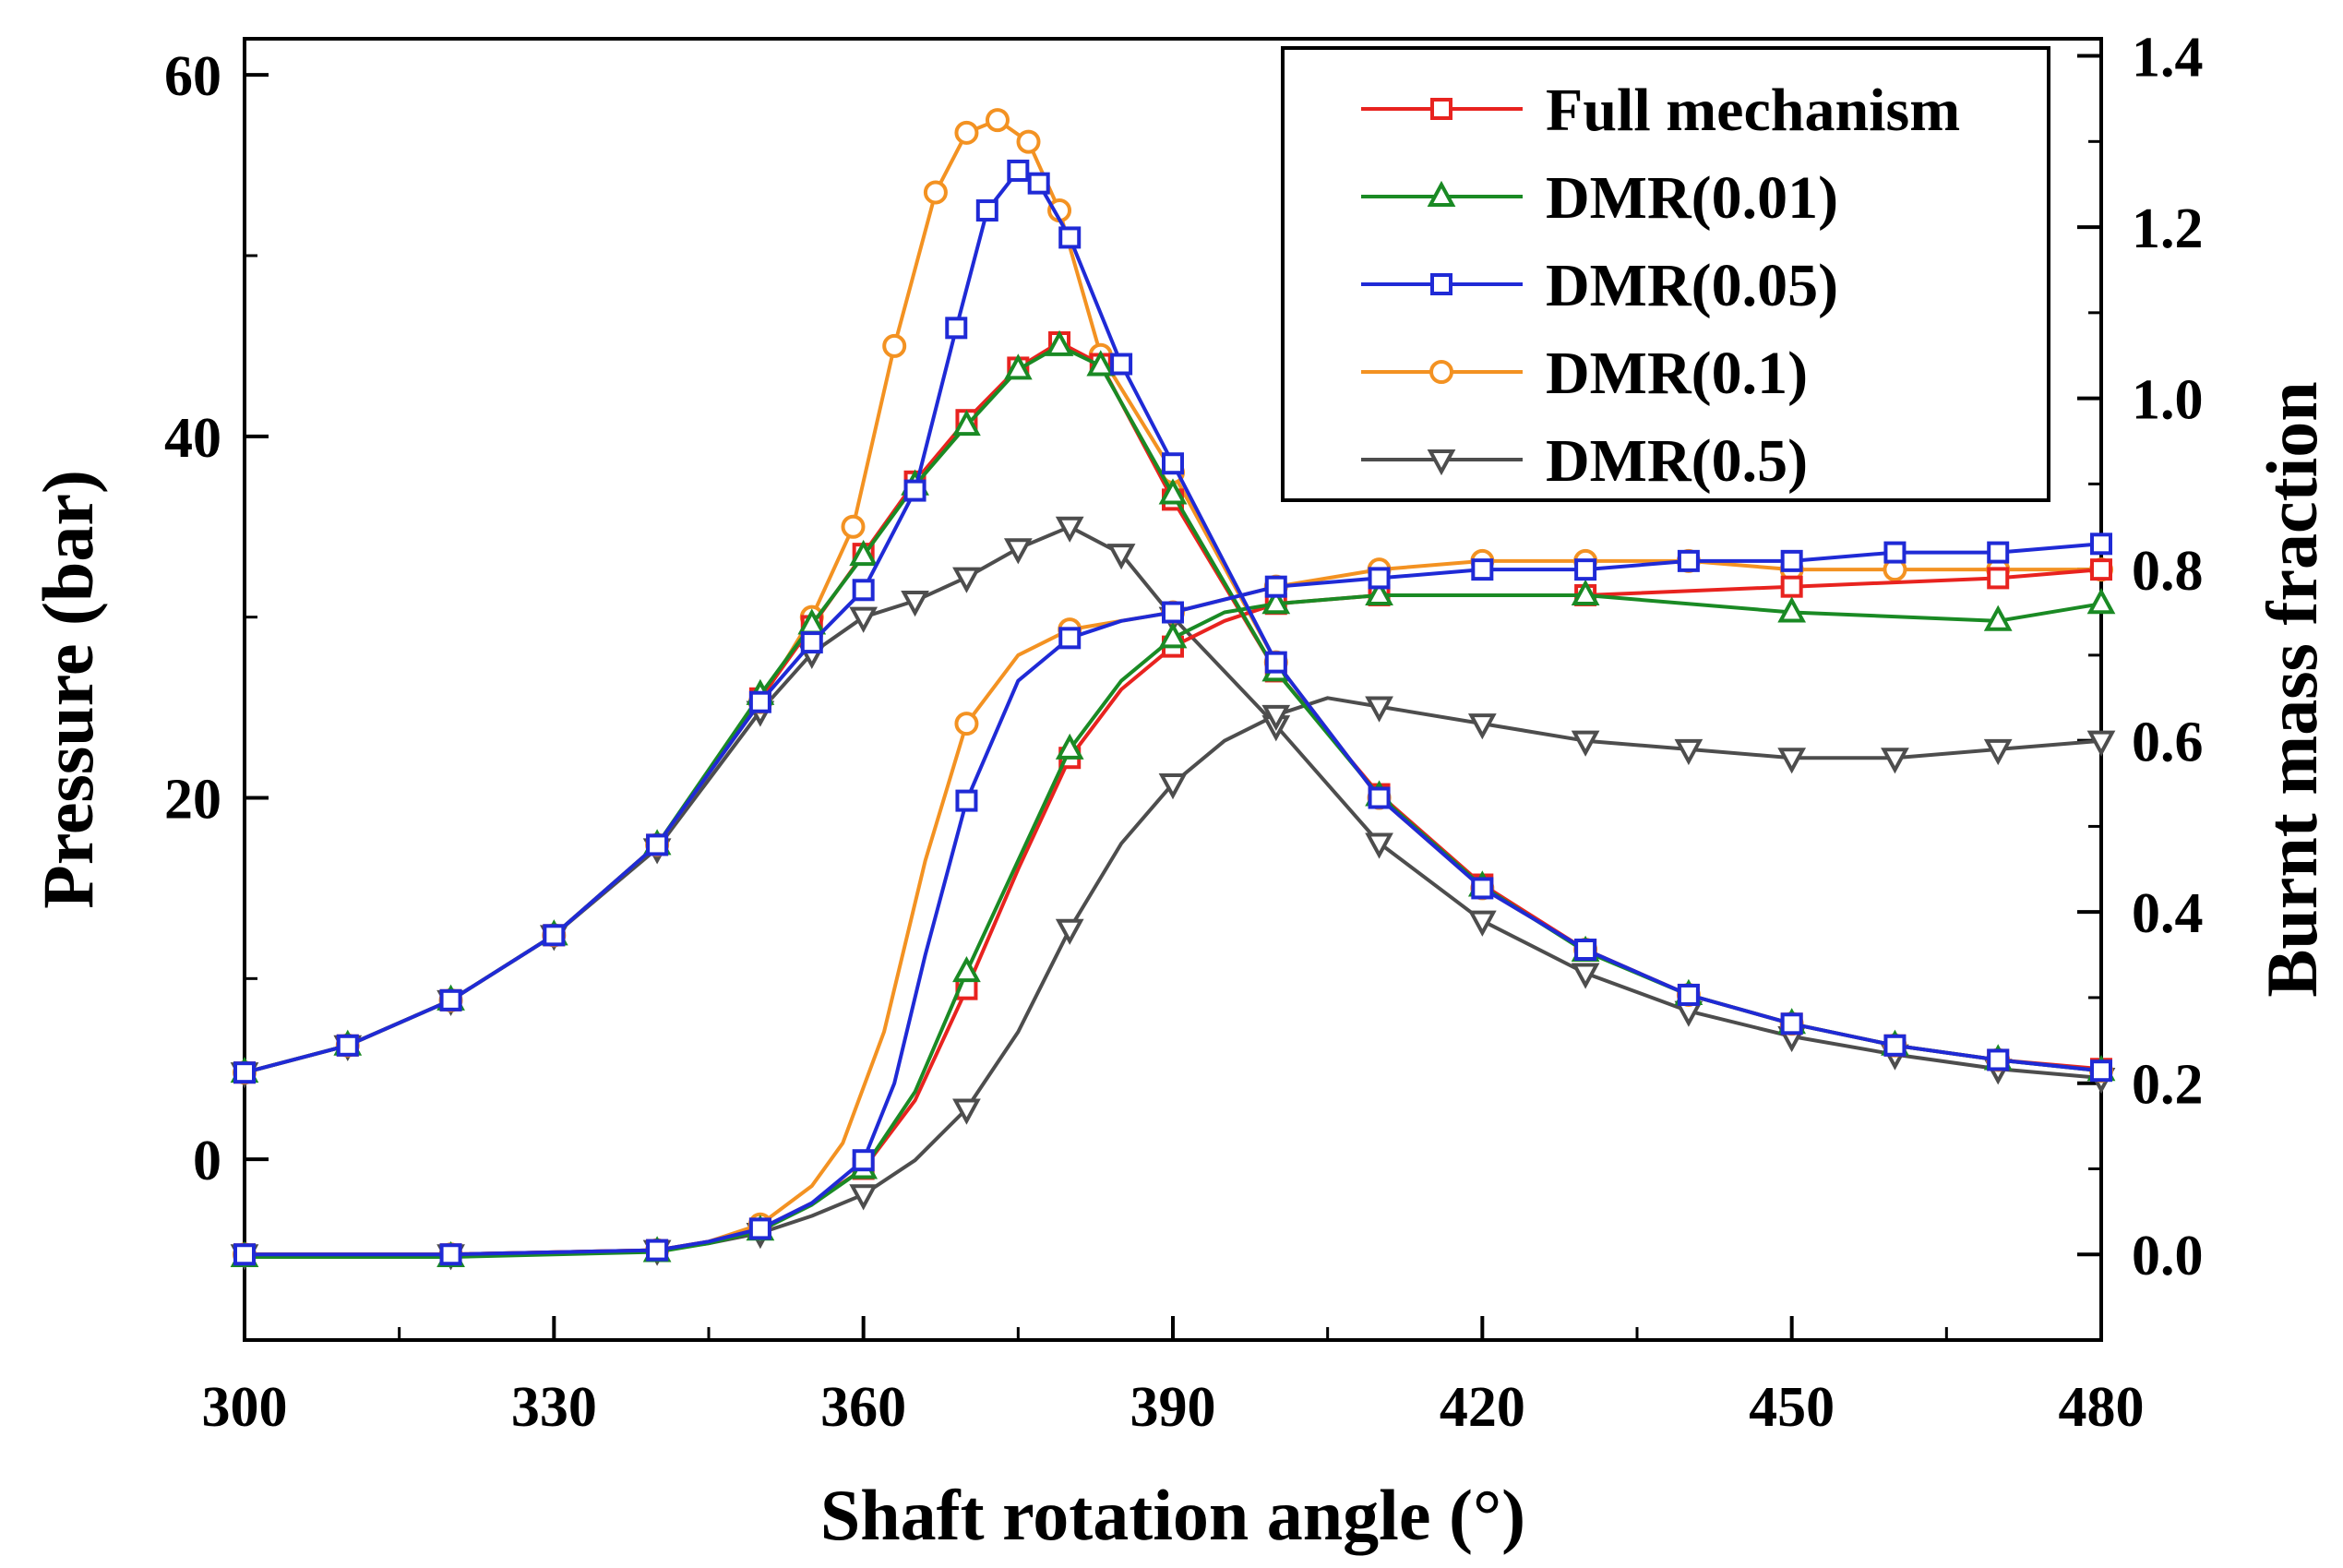 This screenshot has width=2343, height=1568. I want to click on legend-label: Full mechanism, so click(1753, 111).